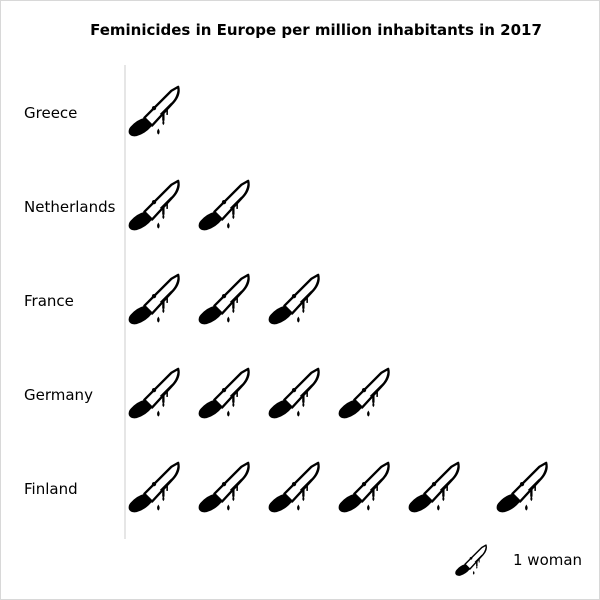  I want to click on category-label: France, so click(49, 301).